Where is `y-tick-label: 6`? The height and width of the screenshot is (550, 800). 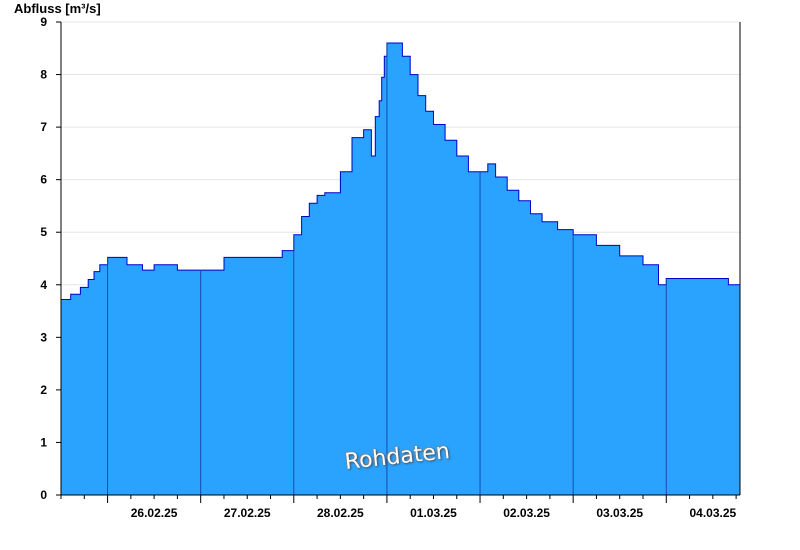
y-tick-label: 6 is located at coordinates (43, 180).